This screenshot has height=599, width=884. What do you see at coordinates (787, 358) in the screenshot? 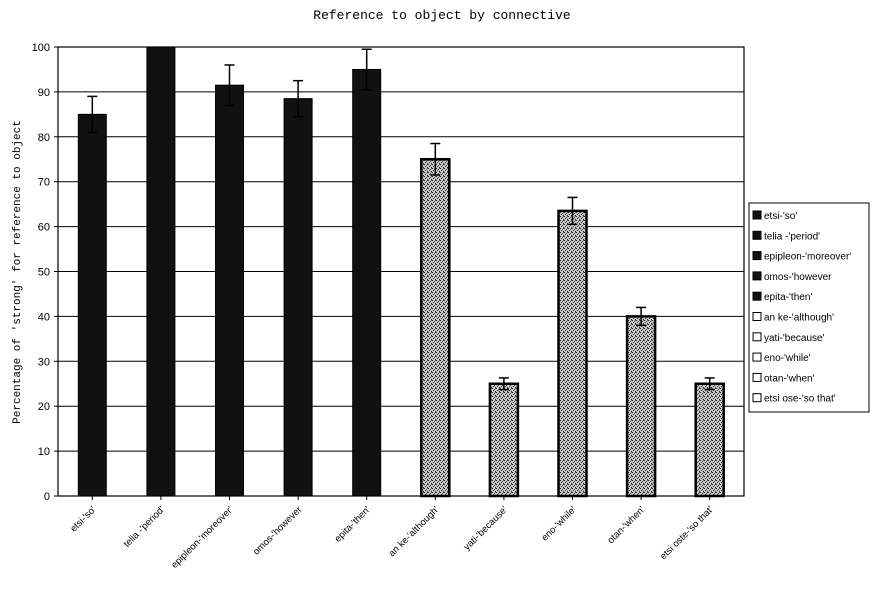
I see `legend-label: eno-'while'` at bounding box center [787, 358].